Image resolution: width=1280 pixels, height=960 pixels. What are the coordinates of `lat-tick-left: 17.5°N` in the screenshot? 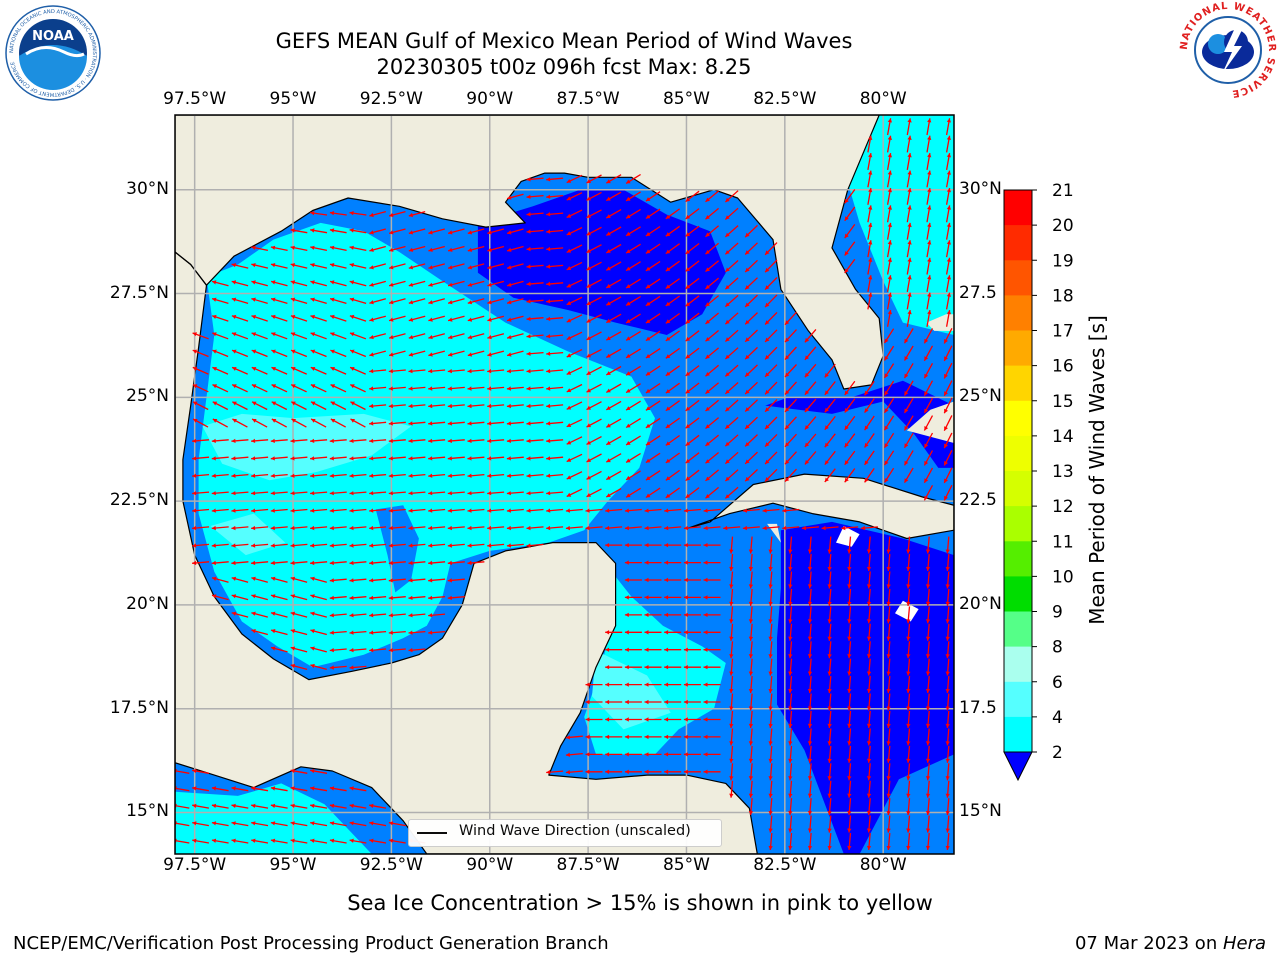 It's located at (139, 707).